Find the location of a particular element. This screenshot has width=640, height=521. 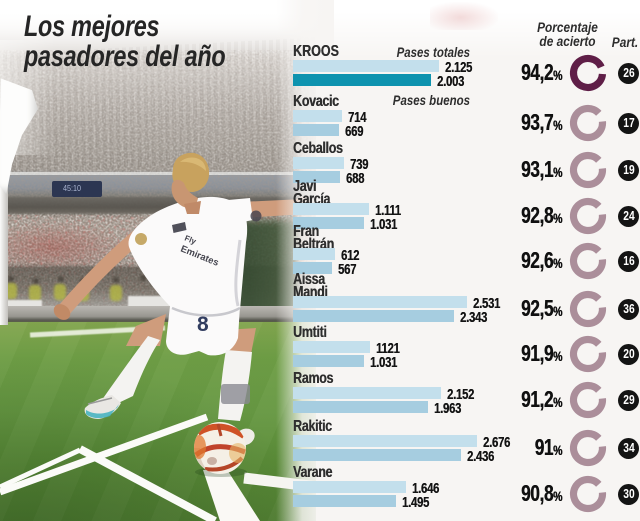

svg-text: 8 is located at coordinates (203, 324).